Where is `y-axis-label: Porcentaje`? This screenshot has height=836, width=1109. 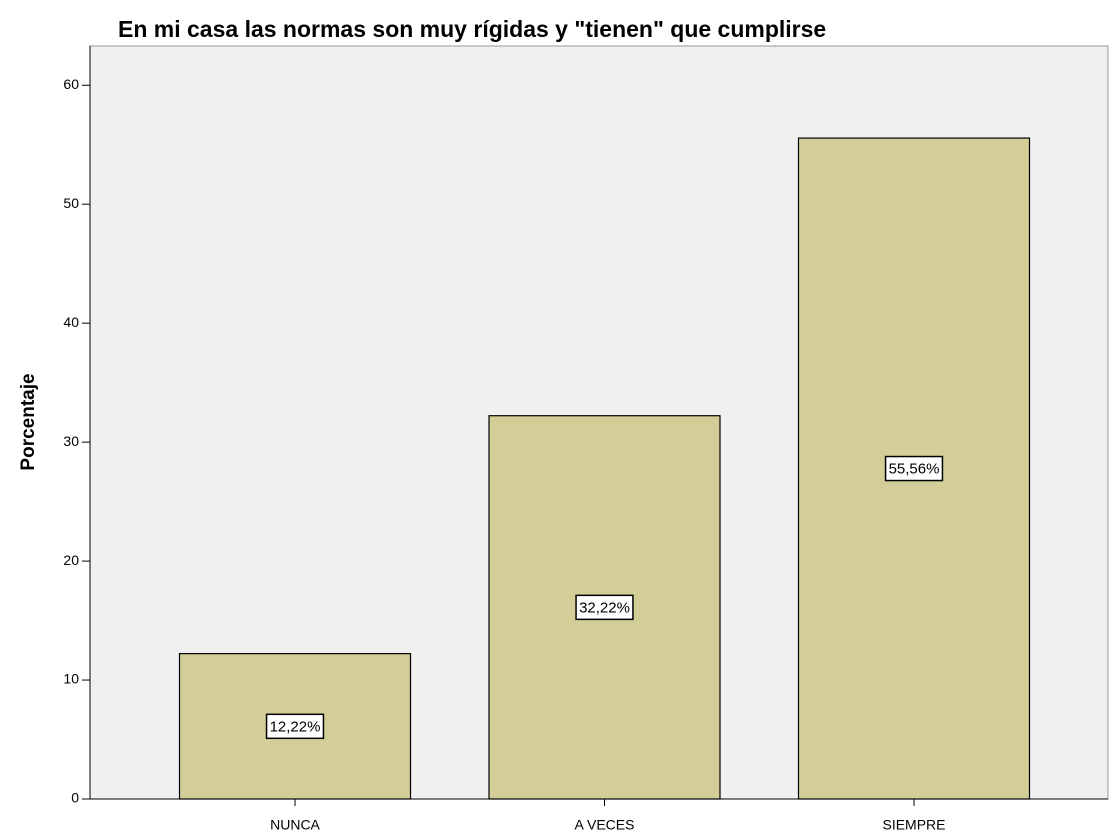 y-axis-label: Porcentaje is located at coordinates (28, 421).